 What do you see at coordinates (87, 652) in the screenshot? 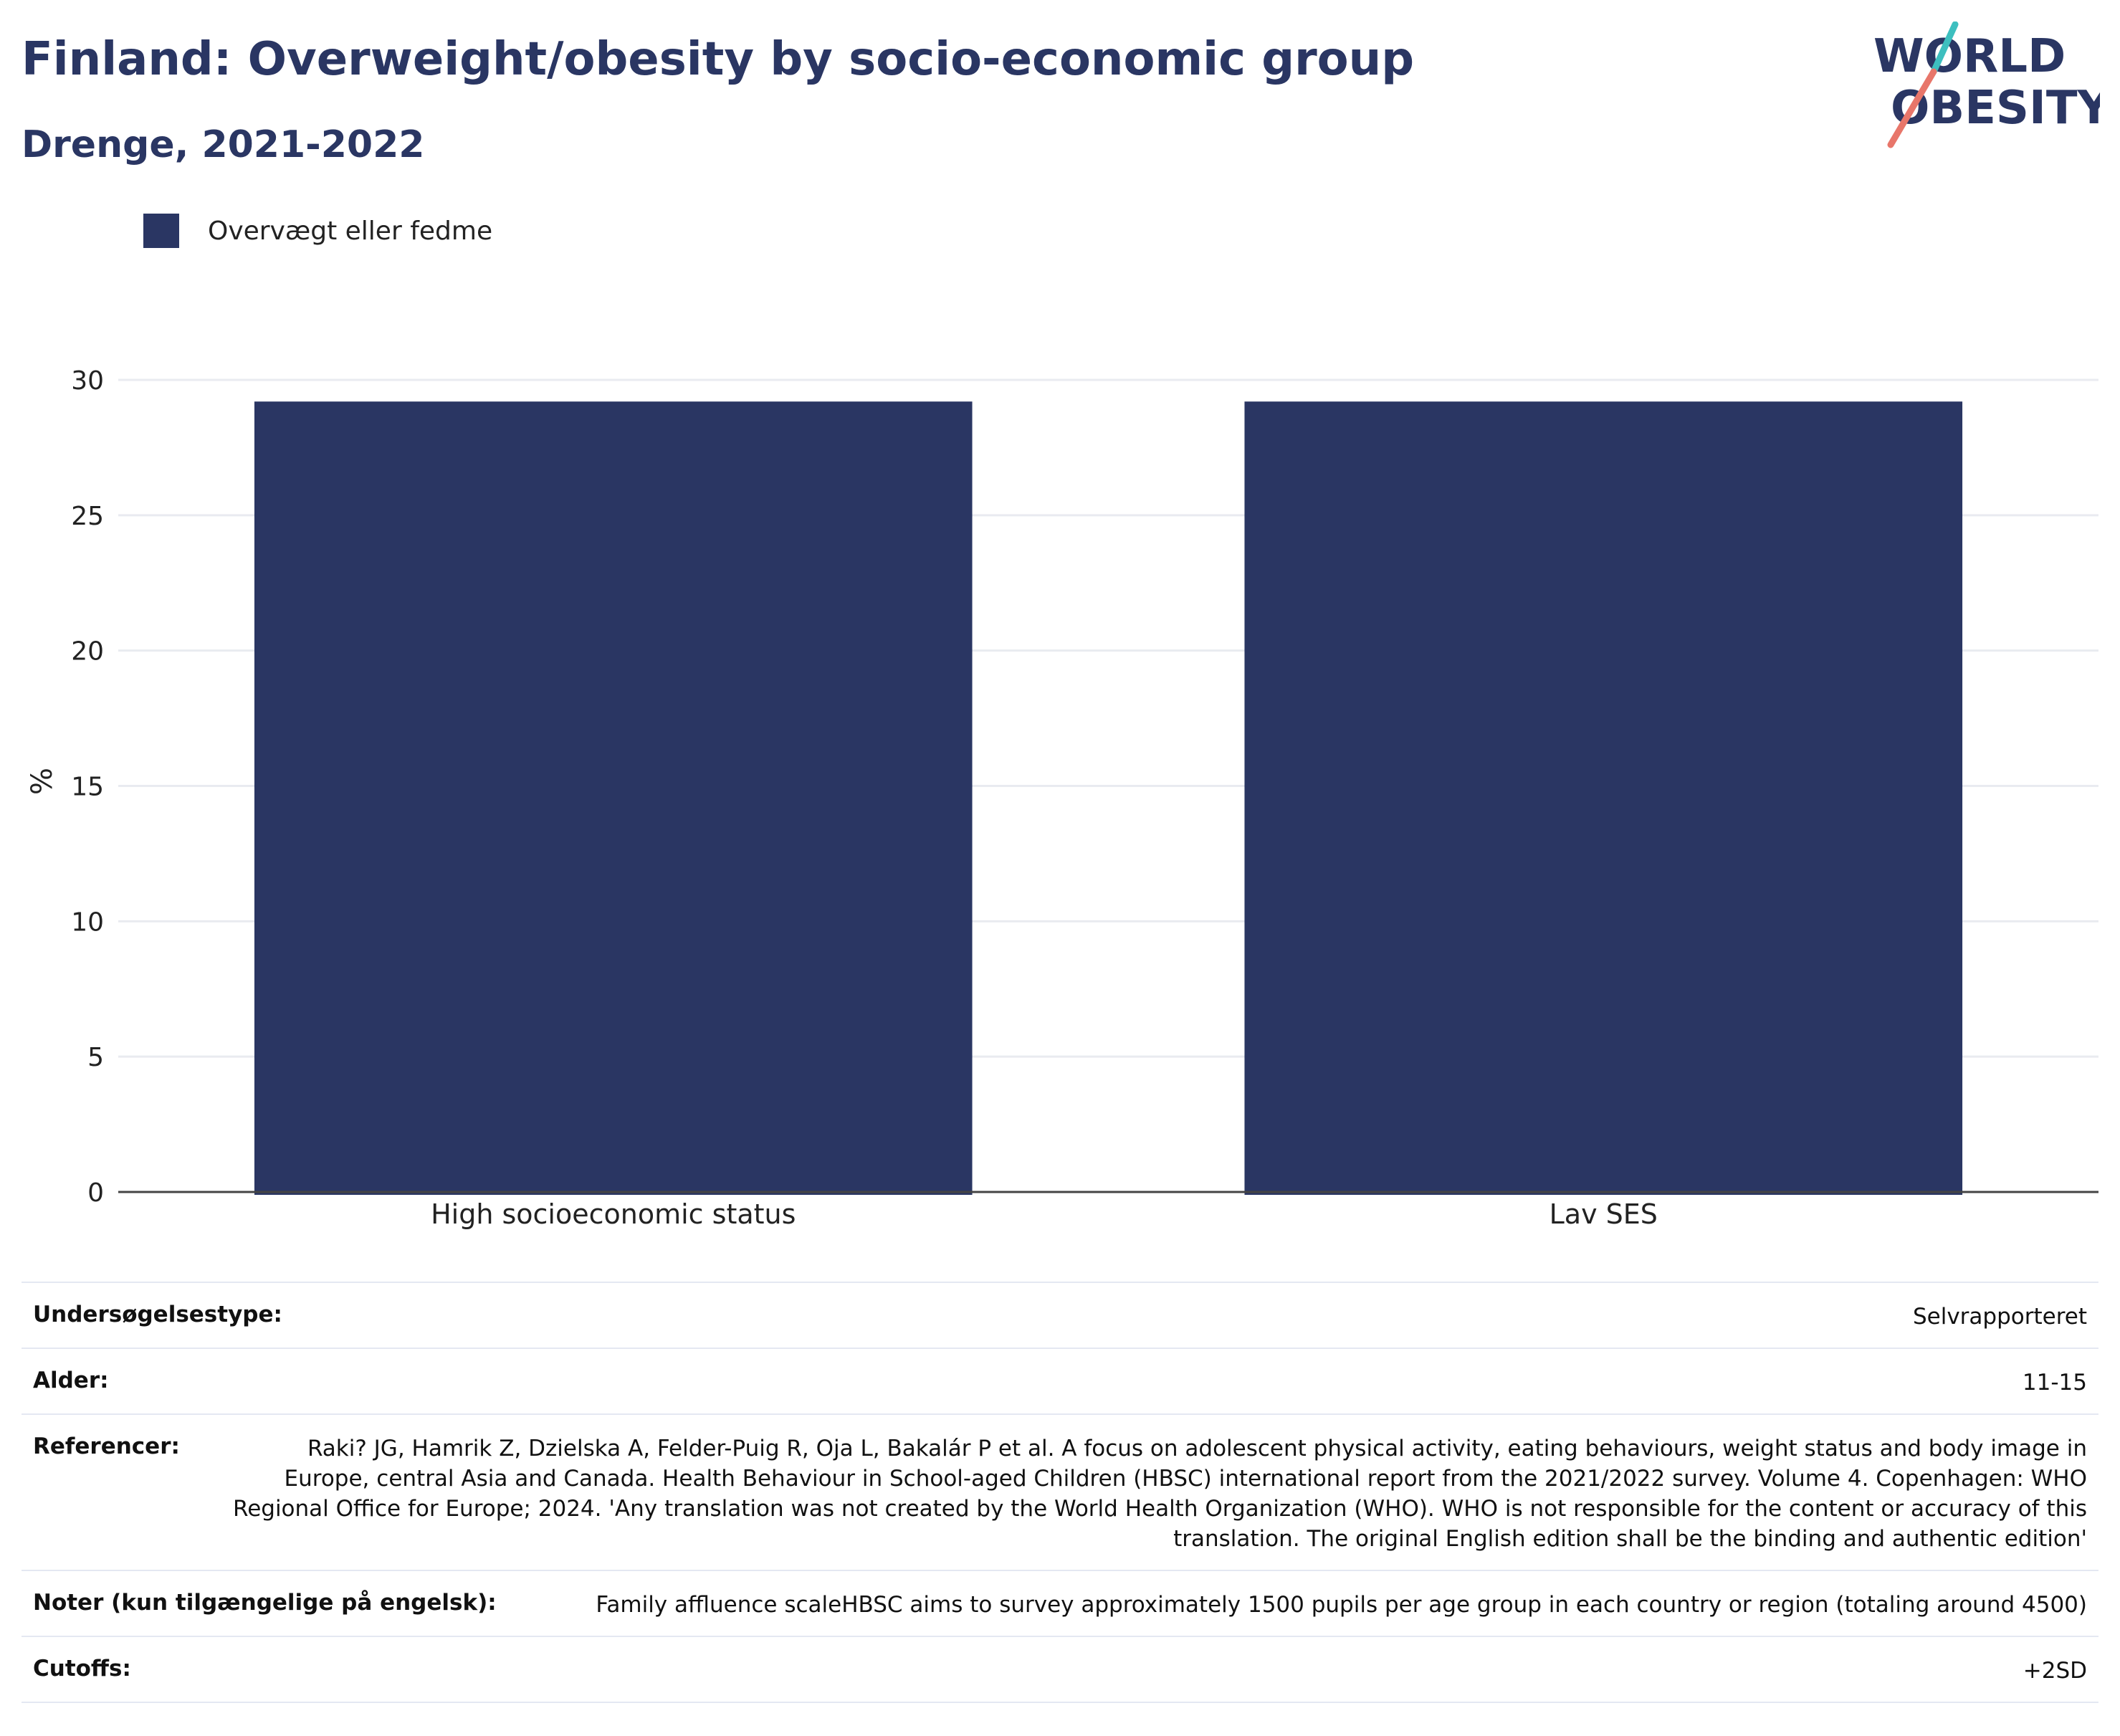
I see `y-tick-label: 20` at bounding box center [87, 652].